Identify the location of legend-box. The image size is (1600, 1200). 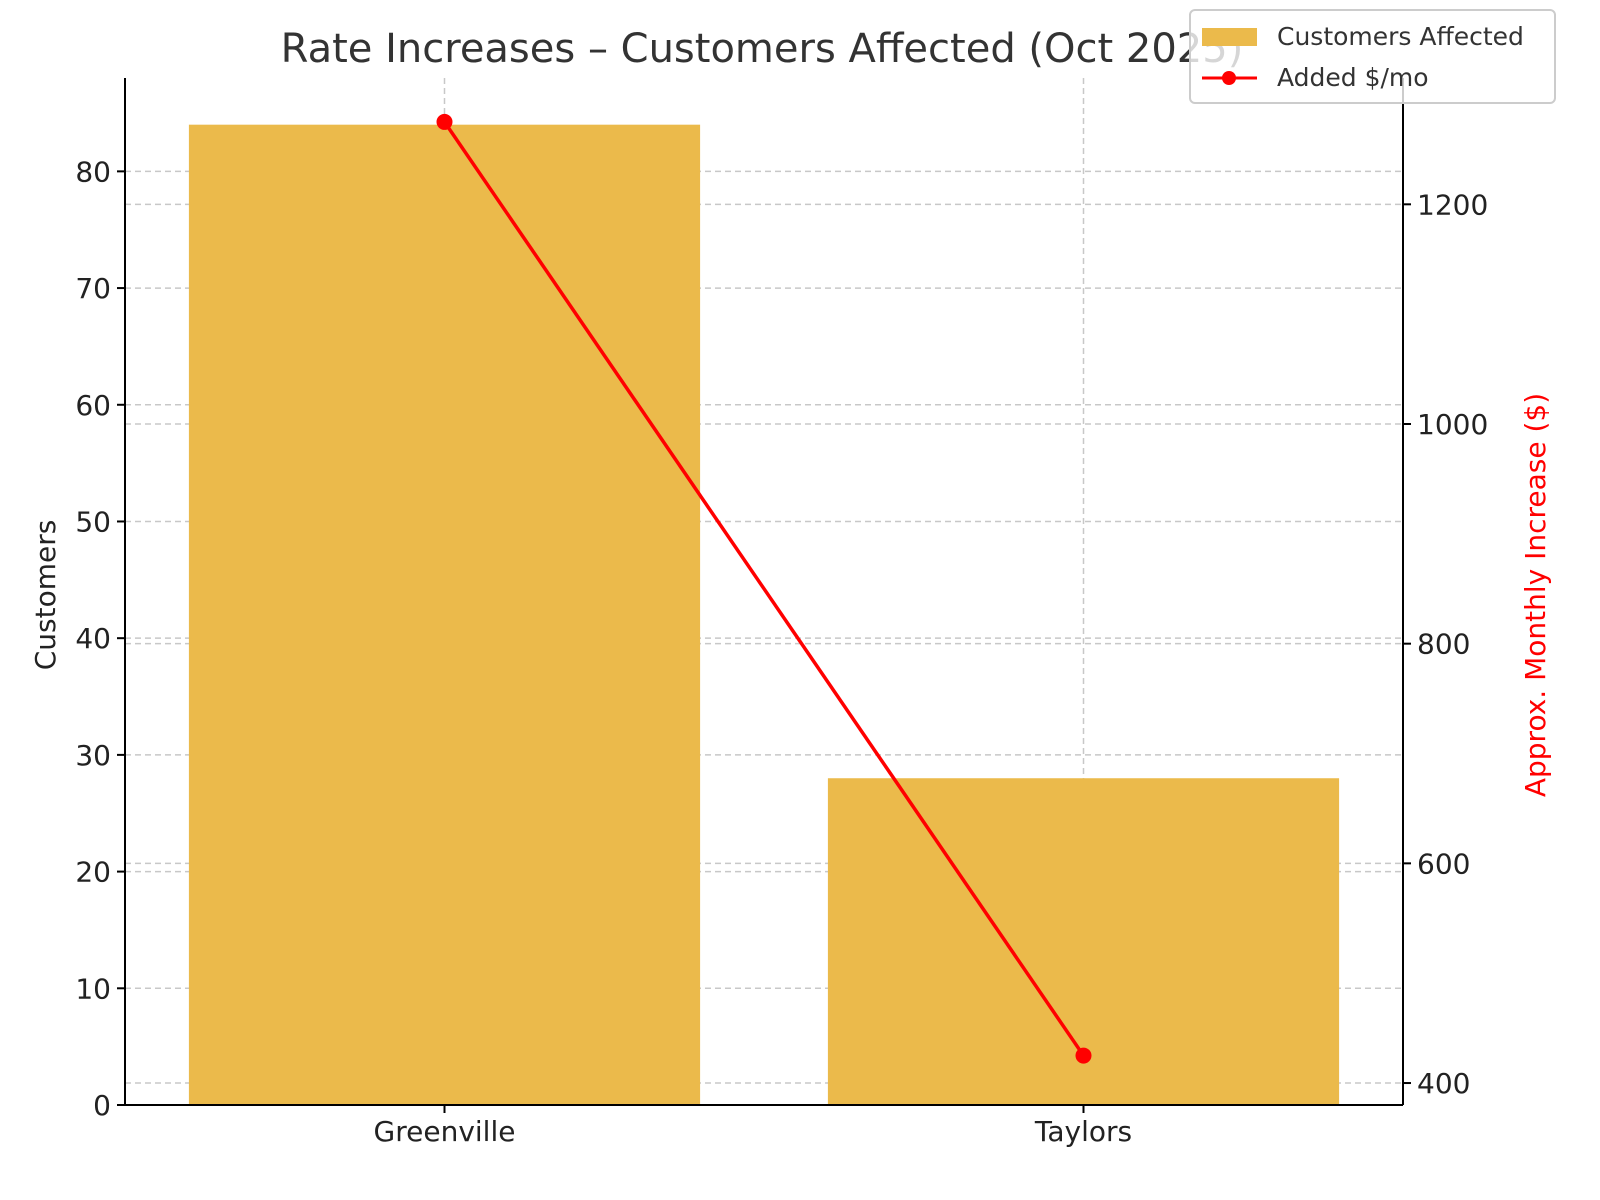
(1372, 56).